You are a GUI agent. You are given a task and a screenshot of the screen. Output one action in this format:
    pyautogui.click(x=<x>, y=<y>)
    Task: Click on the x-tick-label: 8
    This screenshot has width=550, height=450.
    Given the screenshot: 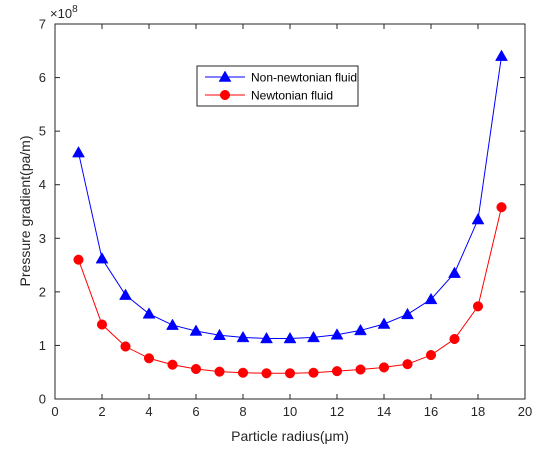 What is the action you would take?
    pyautogui.click(x=242, y=411)
    